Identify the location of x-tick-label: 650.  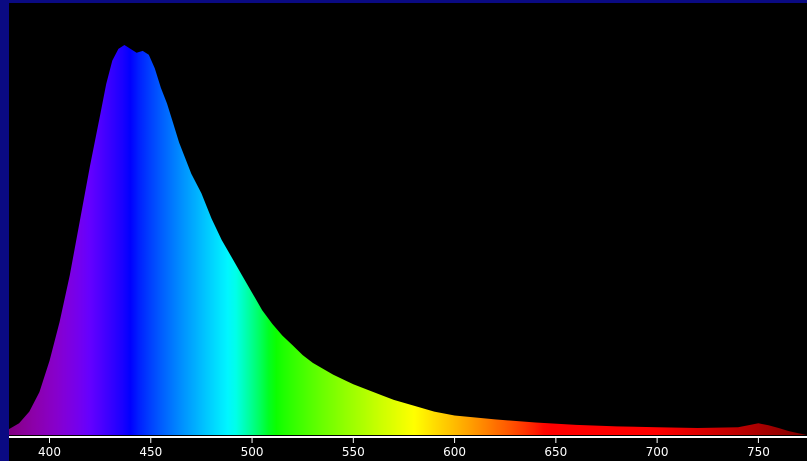
(555, 452).